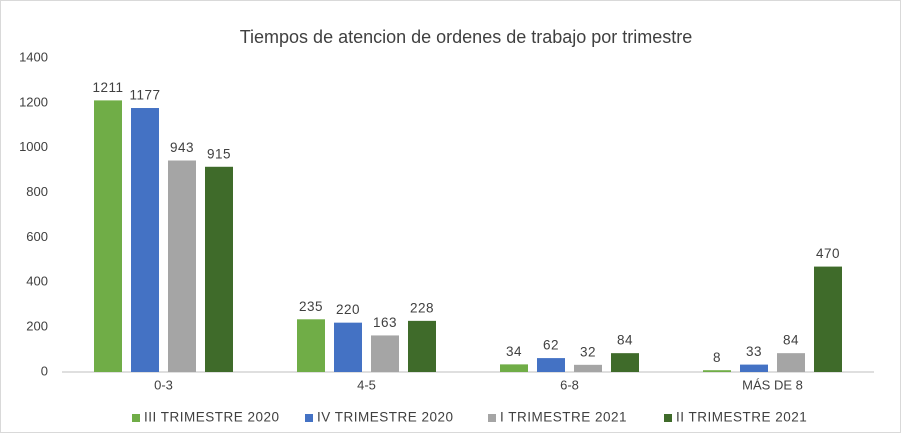 Image resolution: width=909 pixels, height=441 pixels. I want to click on legend-label: IV TRIMESTRE 2020, so click(385, 417).